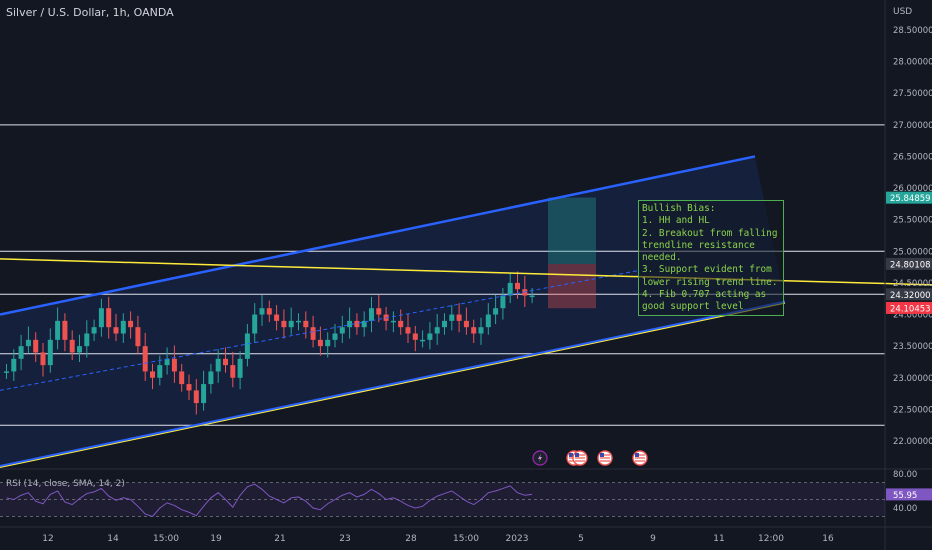 This screenshot has height=550, width=932. I want to click on chart-title: Silver / U.S. Dollar, 1h, OANDA, so click(90, 12).